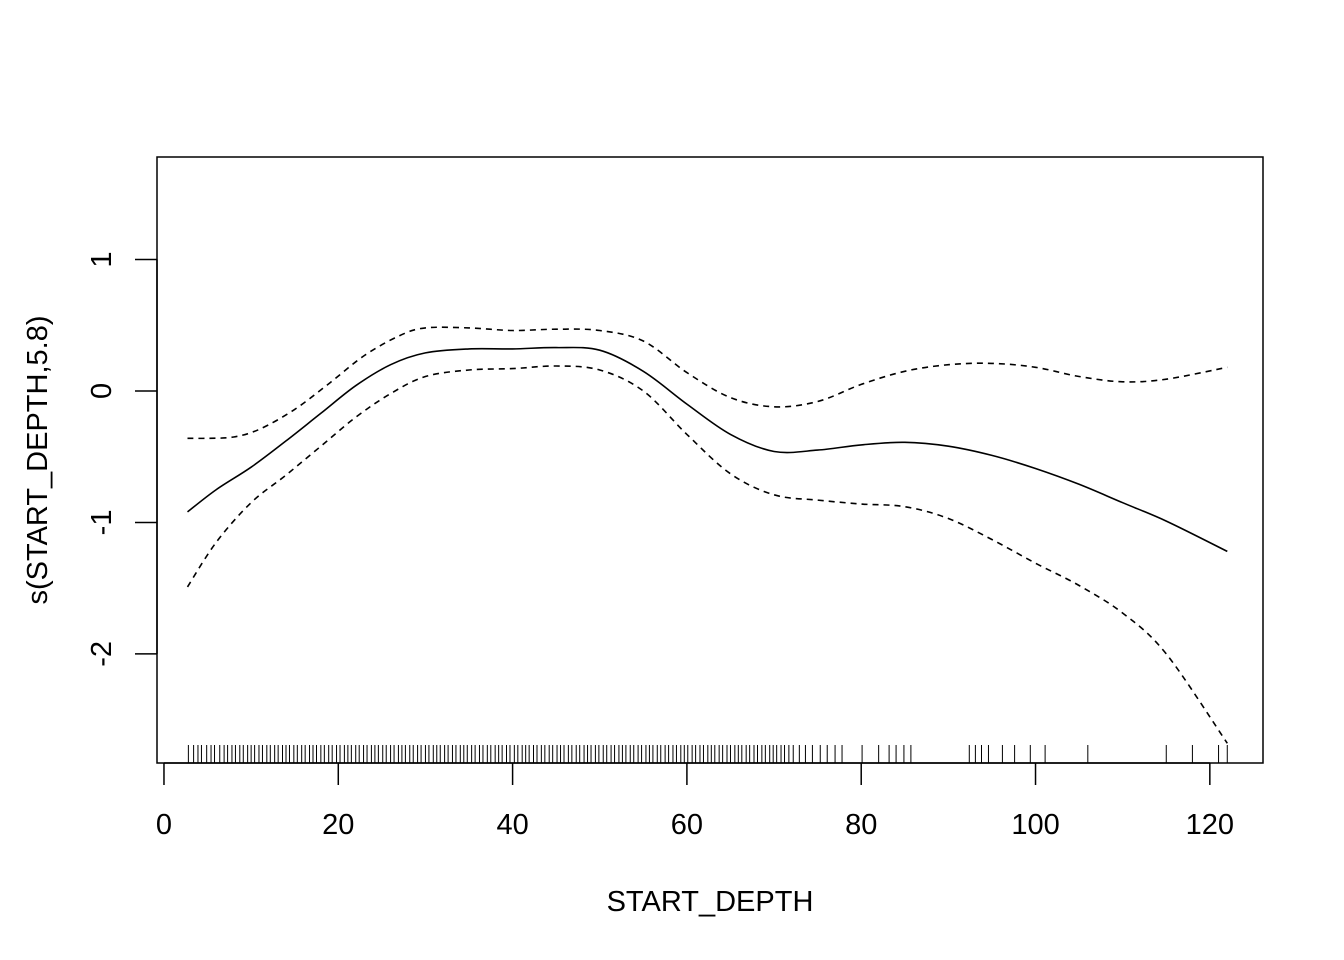 The image size is (1344, 960). What do you see at coordinates (861, 825) in the screenshot?
I see `x-tick-label: 80` at bounding box center [861, 825].